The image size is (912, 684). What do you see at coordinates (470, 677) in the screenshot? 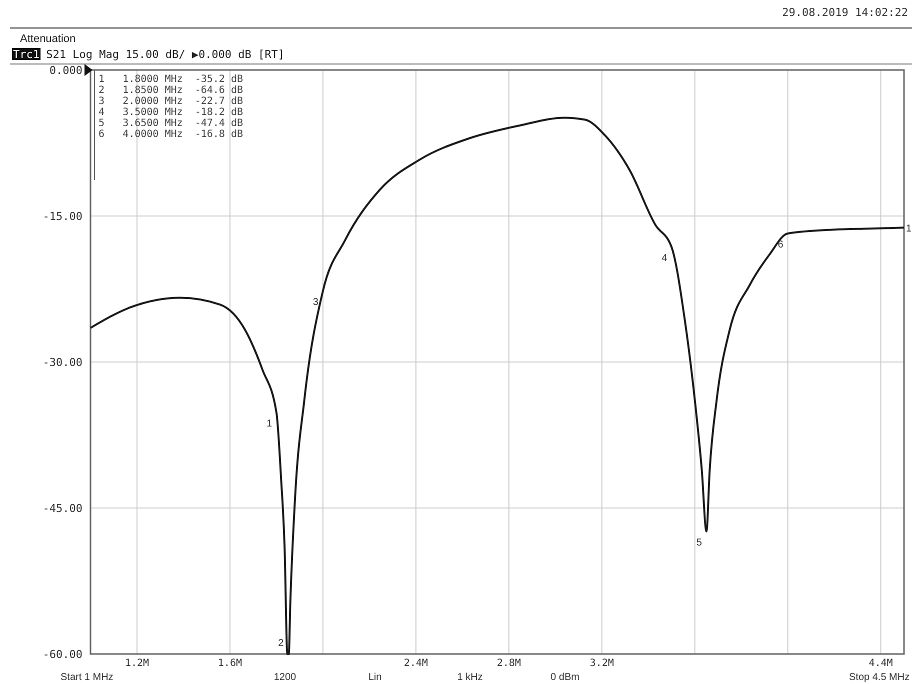
I see `text: 1 kHz` at bounding box center [470, 677].